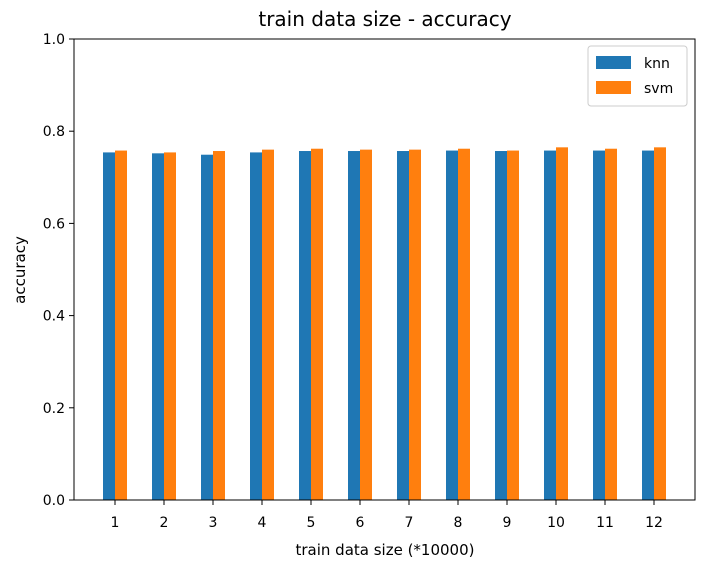 This screenshot has height=569, width=706. I want to click on y-tick-label: 0.8, so click(54, 132).